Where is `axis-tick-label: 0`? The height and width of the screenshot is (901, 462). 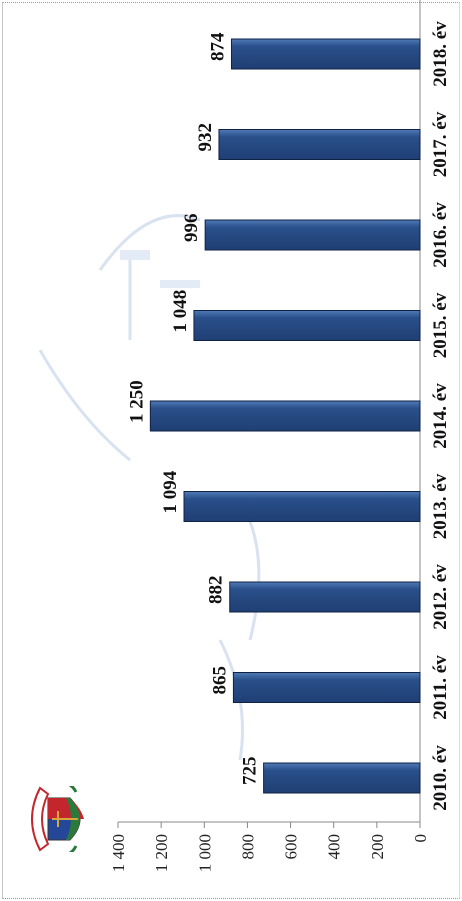
axis-tick-label: 0 is located at coordinates (420, 838).